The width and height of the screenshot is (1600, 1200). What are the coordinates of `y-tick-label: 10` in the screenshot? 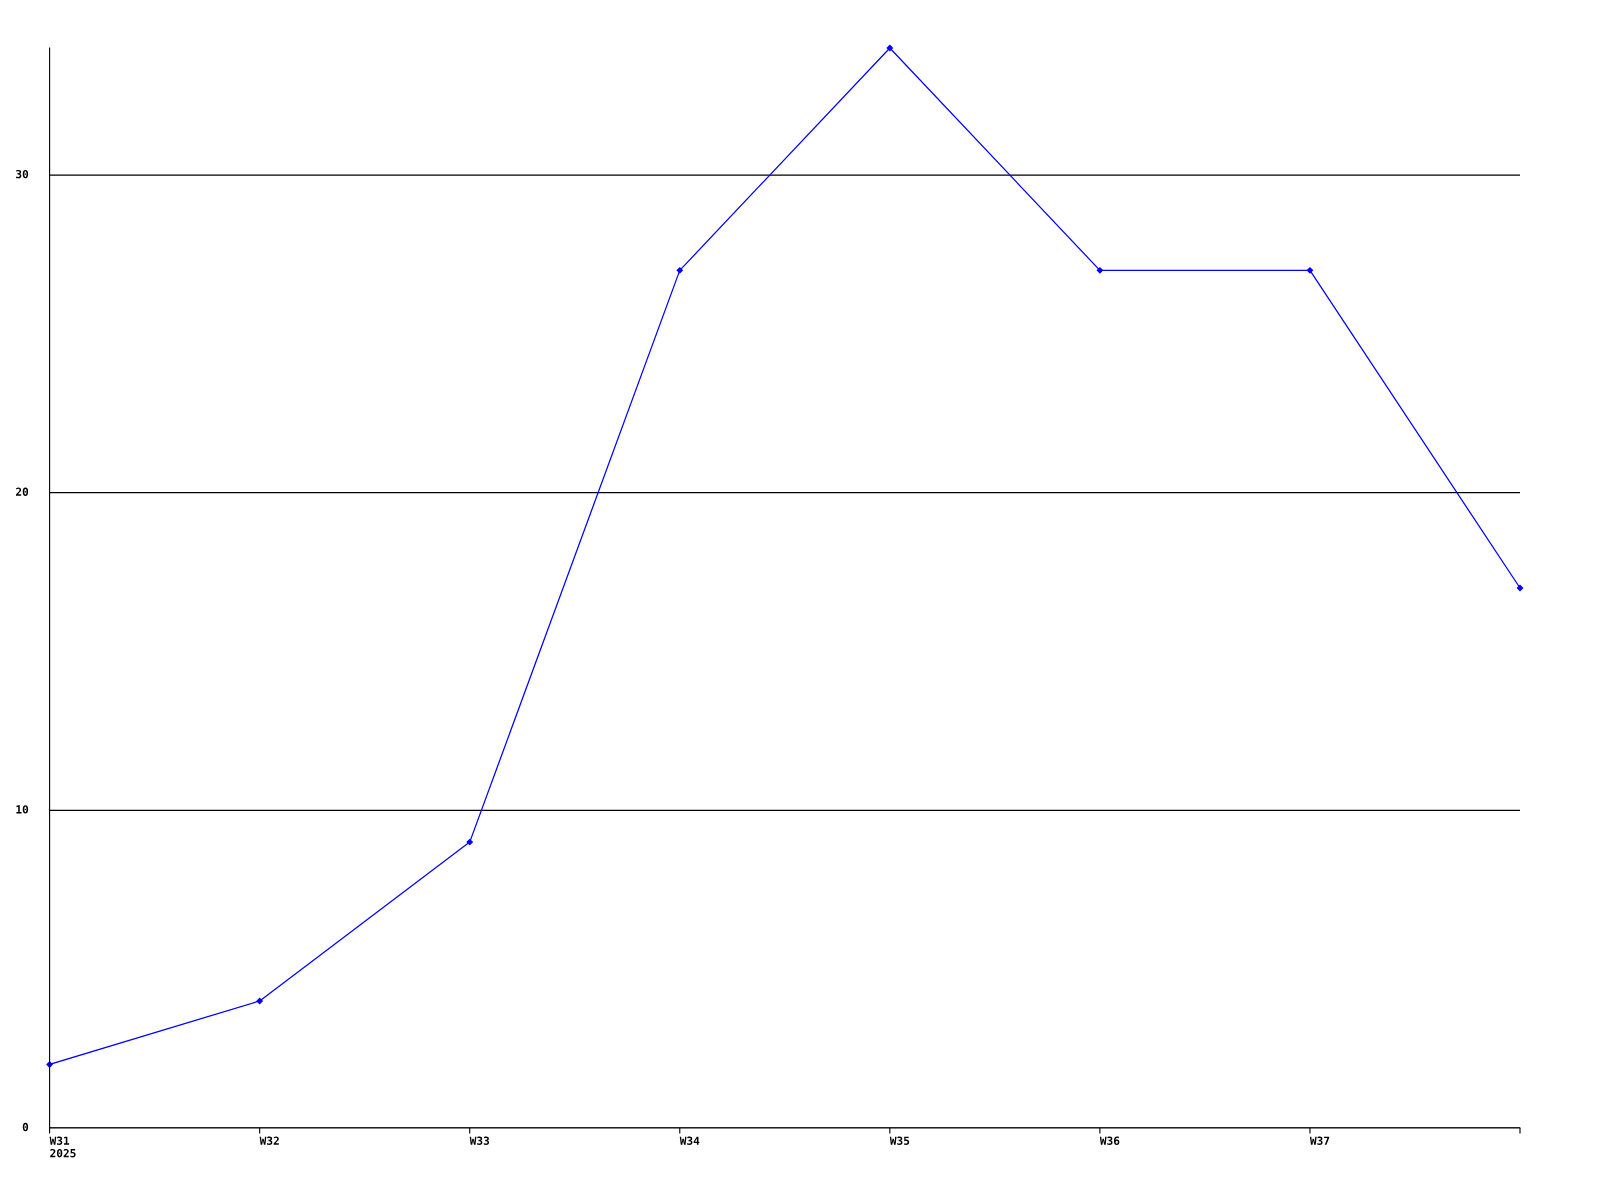 It's located at (22, 809).